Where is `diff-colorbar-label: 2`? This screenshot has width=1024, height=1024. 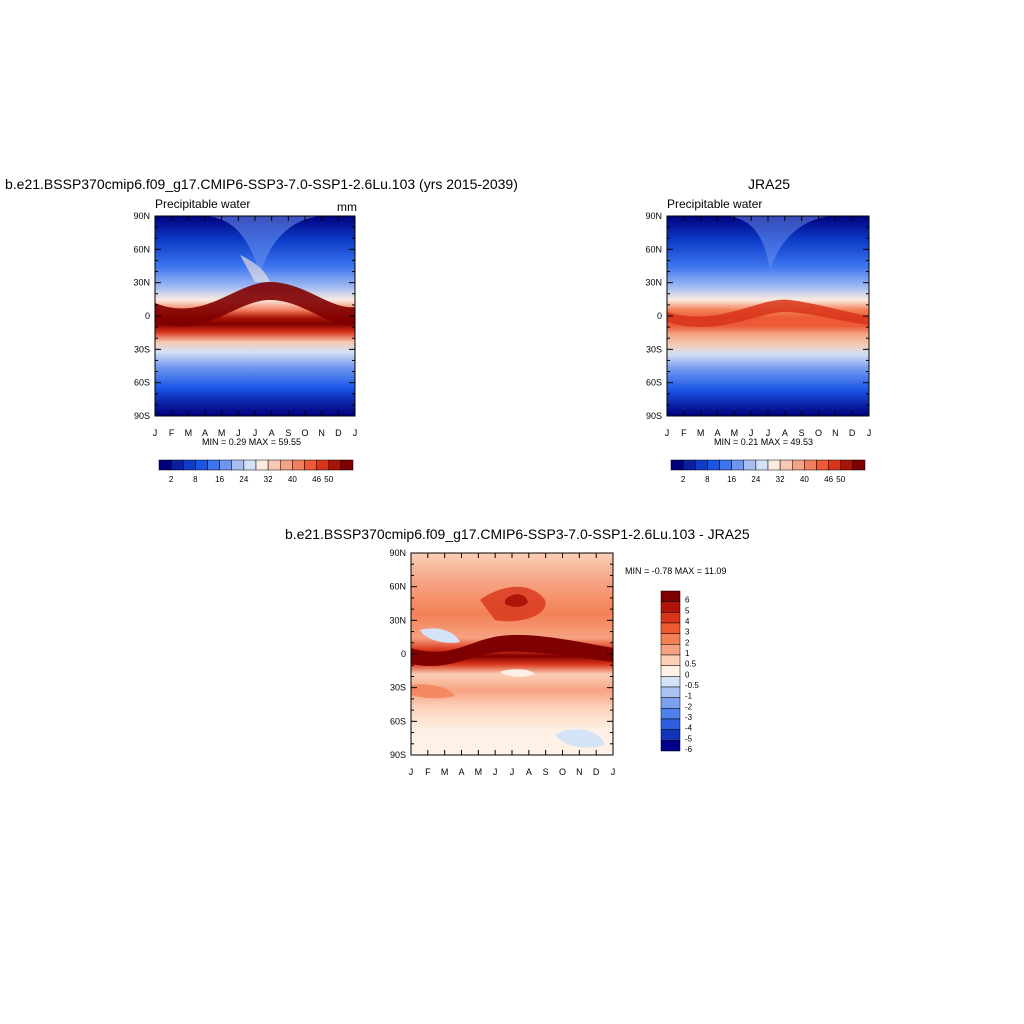 diff-colorbar-label: 2 is located at coordinates (687, 642).